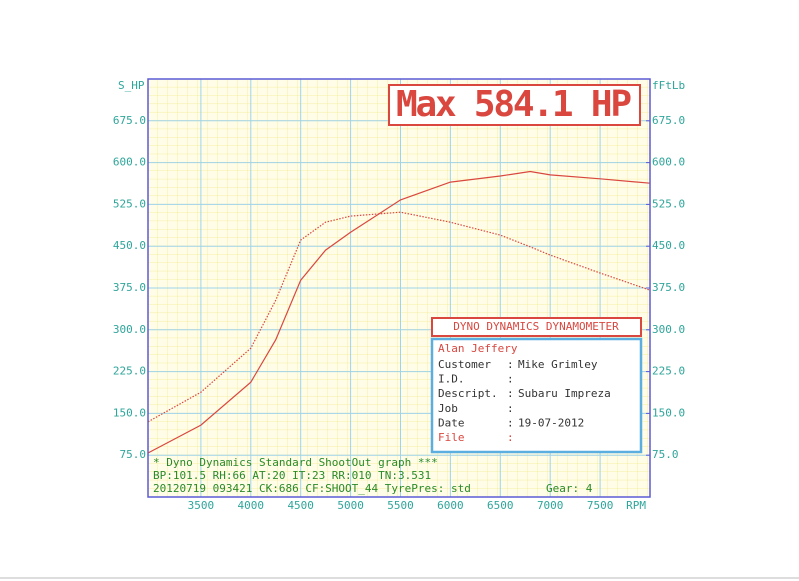  Describe the element at coordinates (131, 85) in the screenshot. I see `y-axis-label: S_HP` at that location.